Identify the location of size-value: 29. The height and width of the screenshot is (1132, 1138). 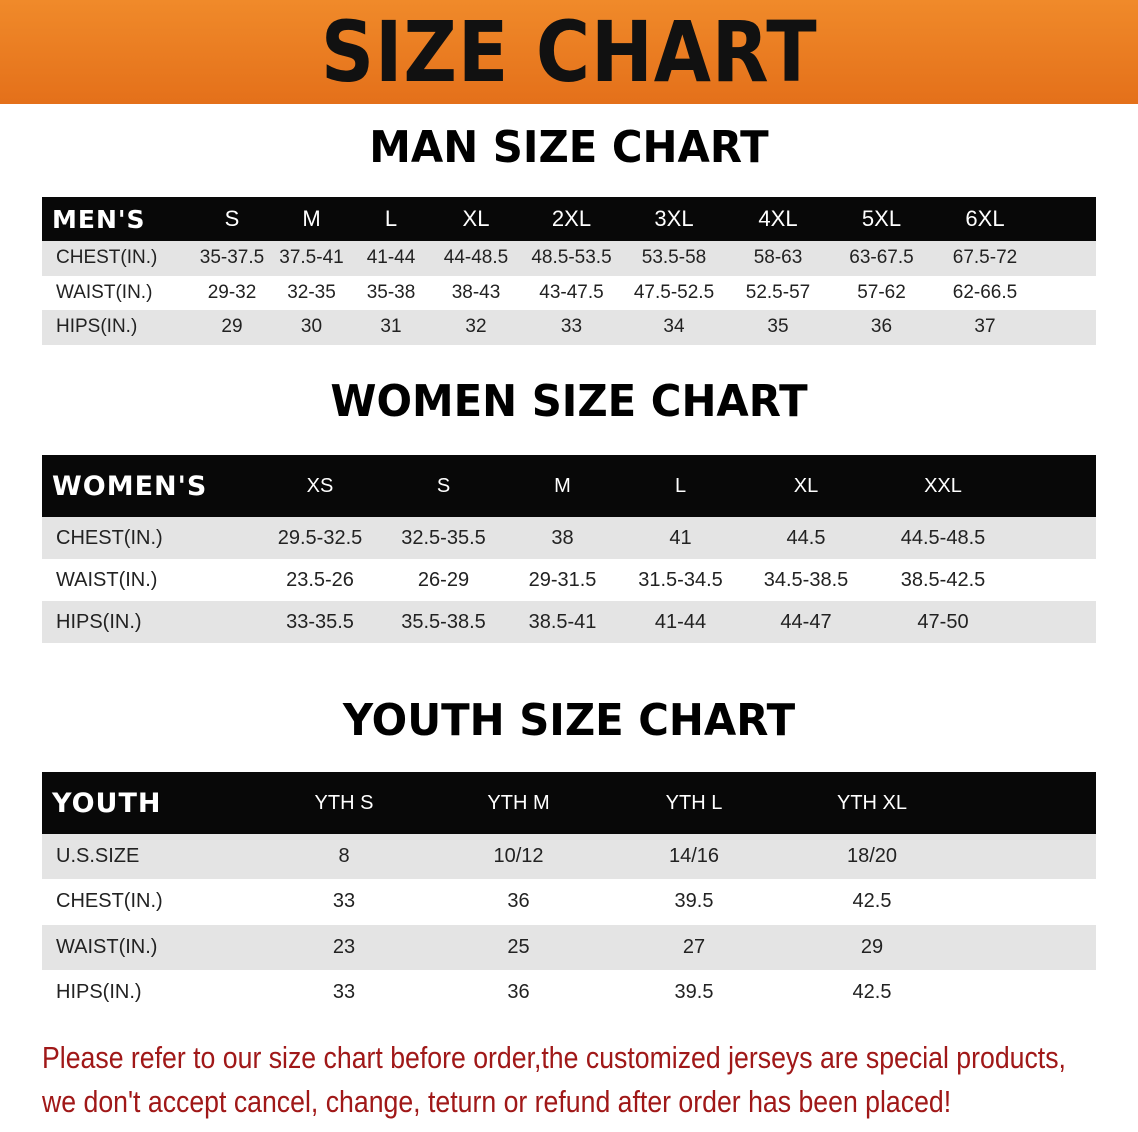
(232, 327).